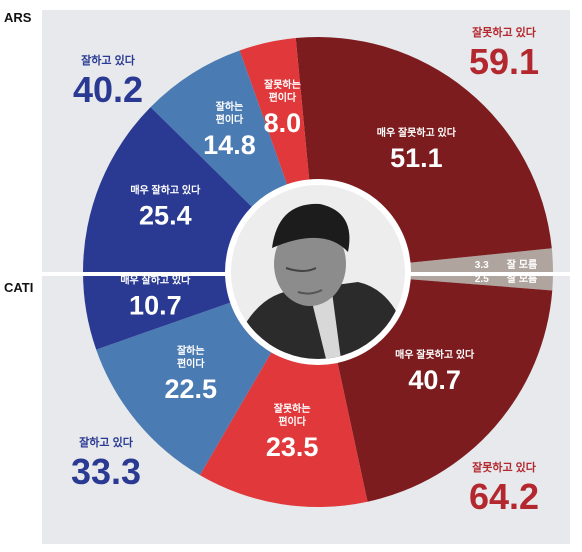 The height and width of the screenshot is (552, 582). What do you see at coordinates (283, 97) in the screenshot?
I see `slice-label-ars-somewhat-bad: 편이다` at bounding box center [283, 97].